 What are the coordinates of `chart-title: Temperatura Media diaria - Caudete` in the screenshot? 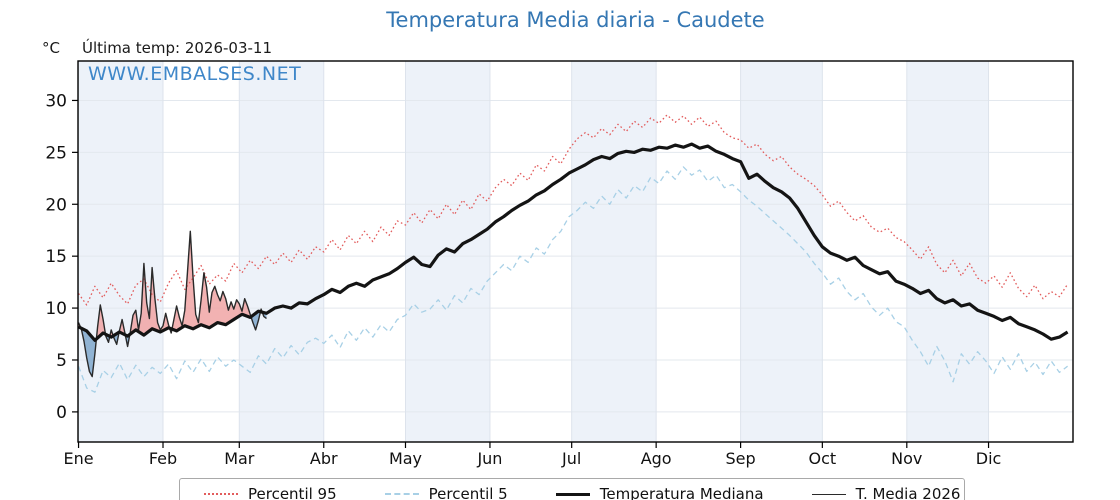 It's located at (575, 20).